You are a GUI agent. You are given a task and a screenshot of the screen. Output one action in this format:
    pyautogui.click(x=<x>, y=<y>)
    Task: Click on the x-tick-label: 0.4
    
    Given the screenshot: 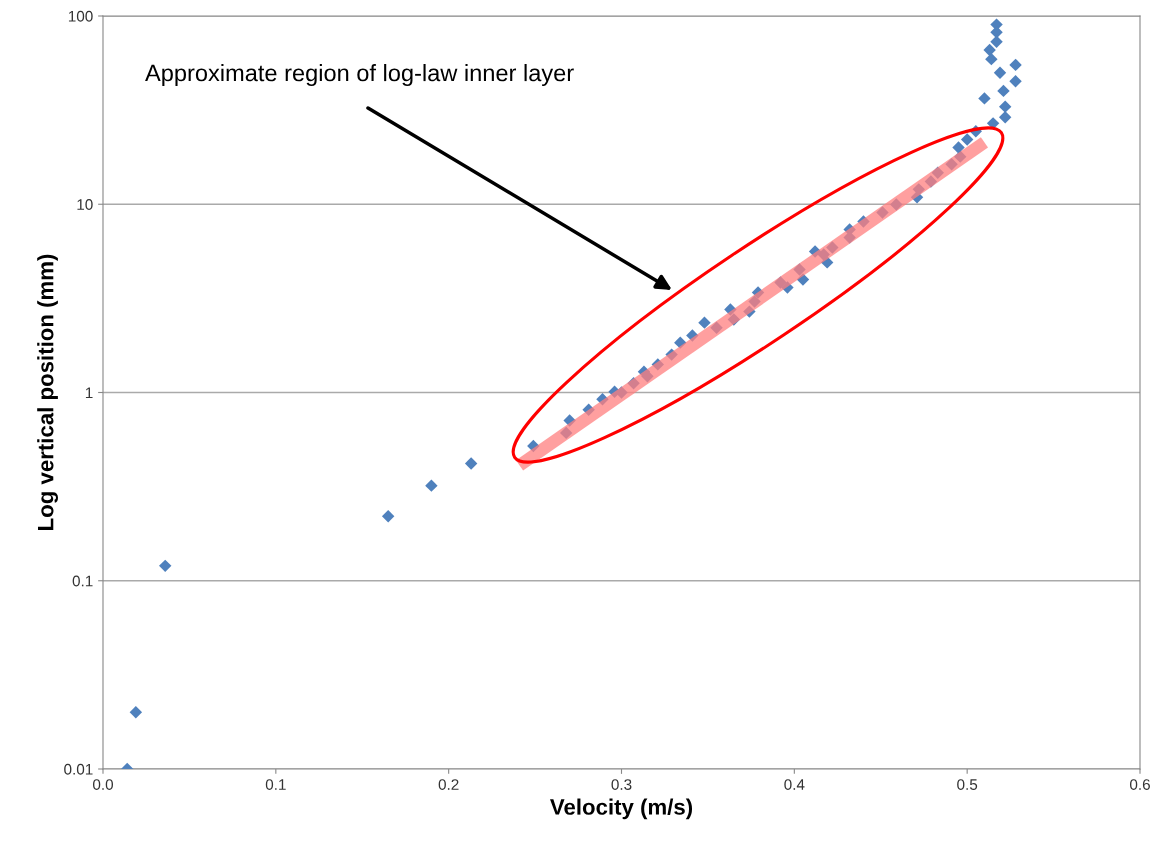 What is the action you would take?
    pyautogui.click(x=794, y=784)
    